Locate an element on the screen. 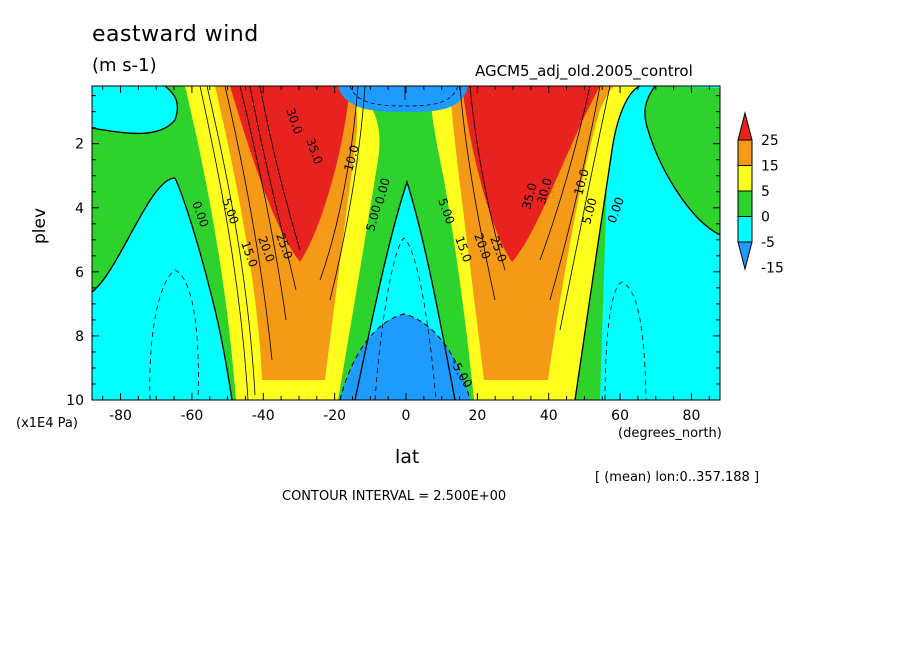  colorbar-label: -5 is located at coordinates (768, 243).